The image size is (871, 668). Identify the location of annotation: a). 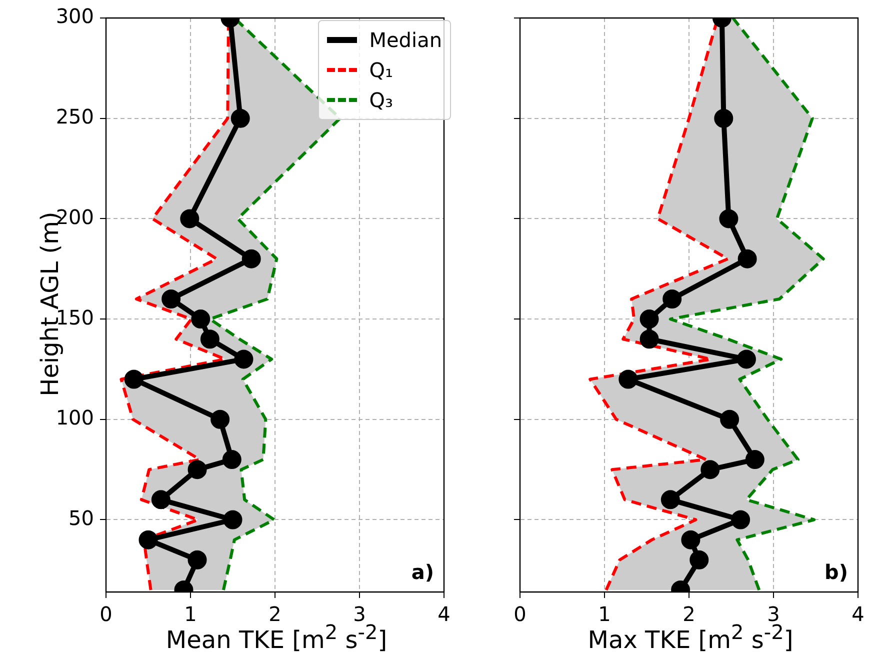
(422, 572).